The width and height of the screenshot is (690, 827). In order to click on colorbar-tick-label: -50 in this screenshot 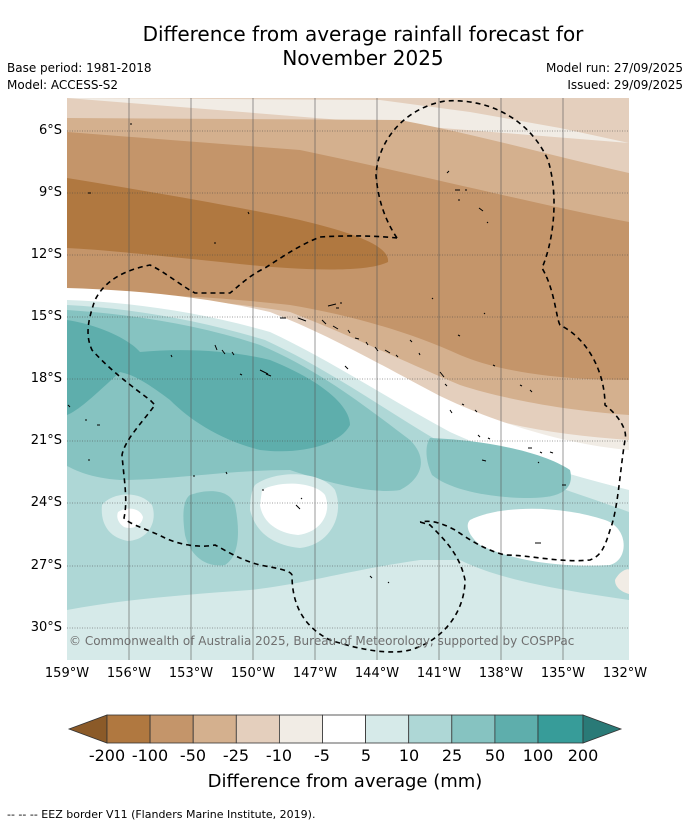, I will do `click(193, 755)`.